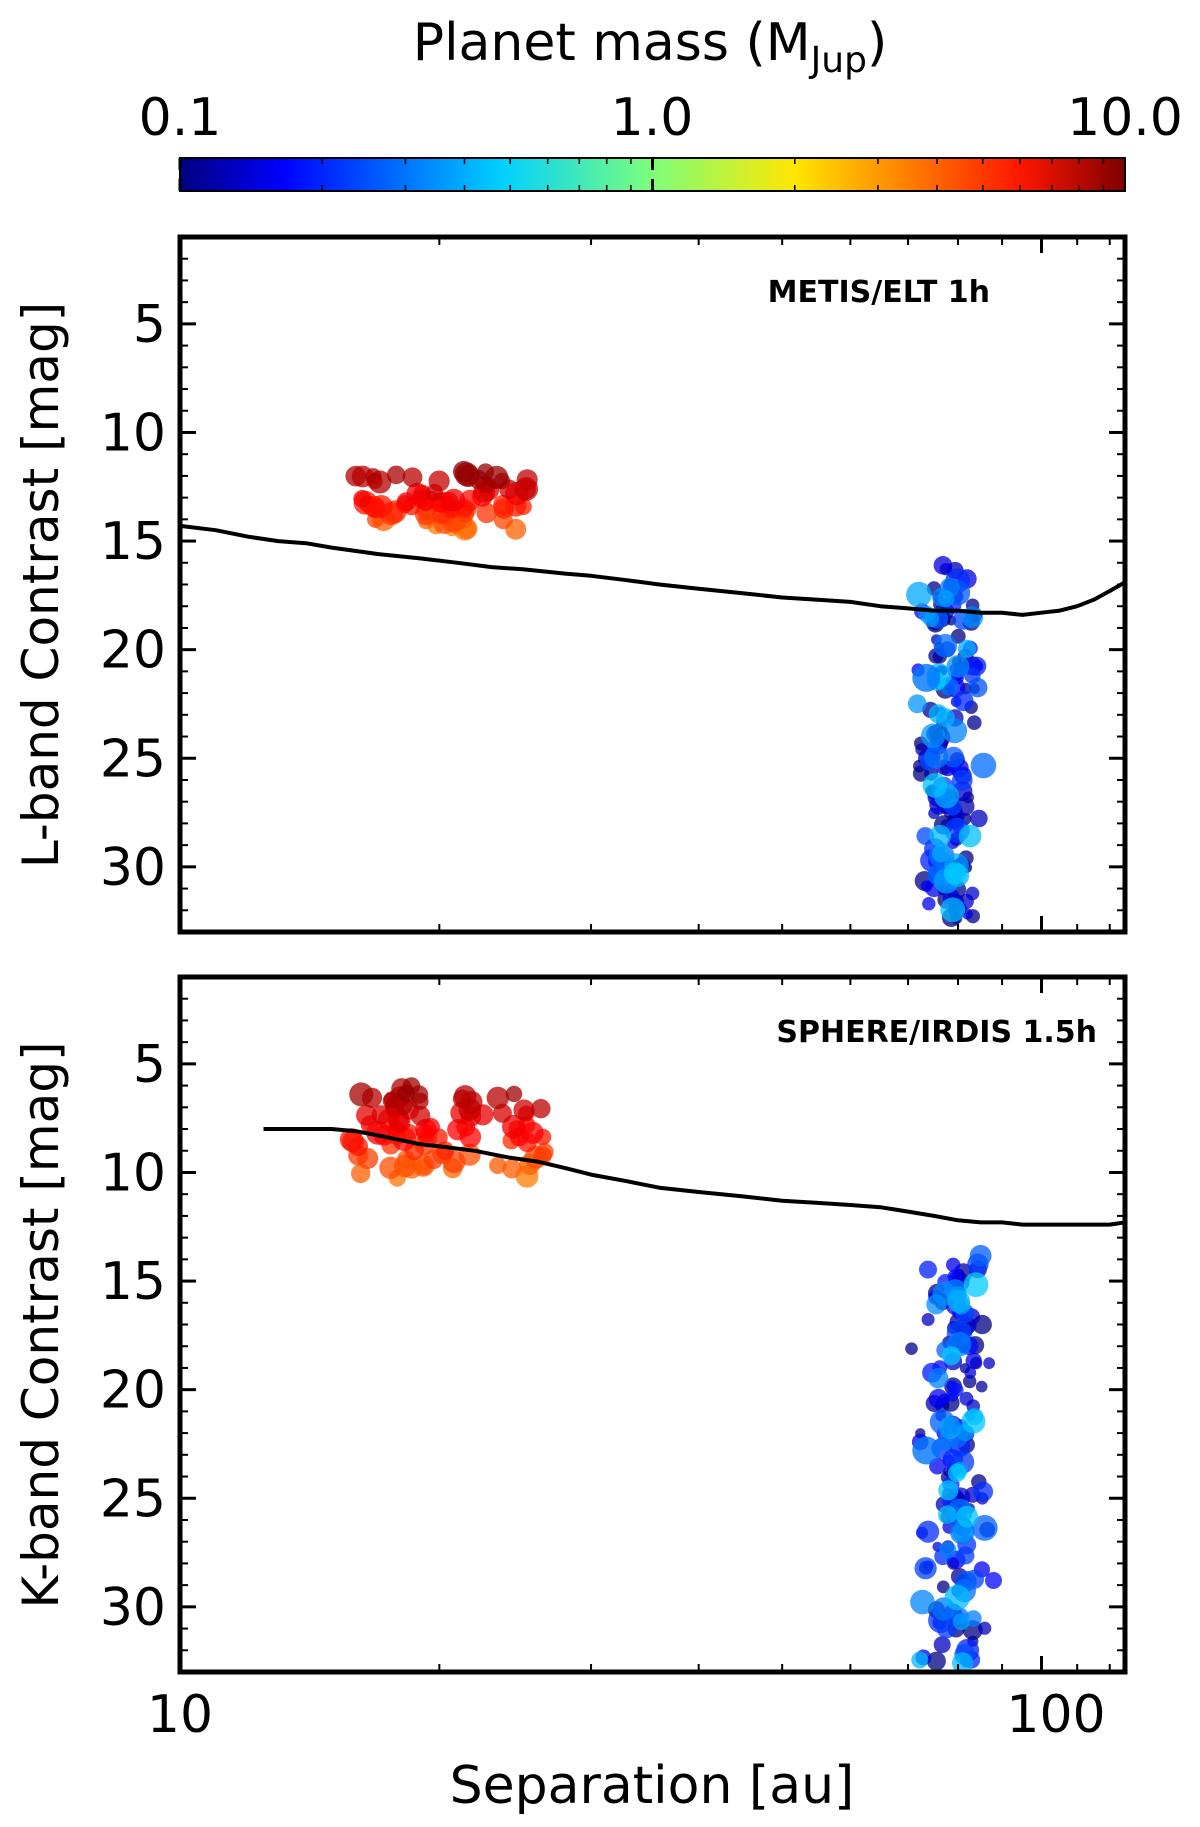  What do you see at coordinates (652, 118) in the screenshot?
I see `colorbar-tick-label-1.0: 1.0` at bounding box center [652, 118].